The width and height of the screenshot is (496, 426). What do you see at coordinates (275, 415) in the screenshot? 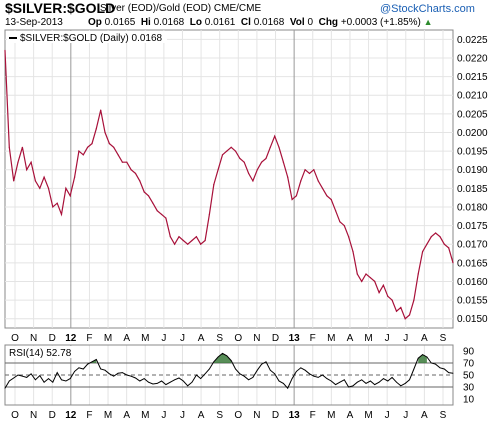
I see `rsi-x-month-label: D` at bounding box center [275, 415].